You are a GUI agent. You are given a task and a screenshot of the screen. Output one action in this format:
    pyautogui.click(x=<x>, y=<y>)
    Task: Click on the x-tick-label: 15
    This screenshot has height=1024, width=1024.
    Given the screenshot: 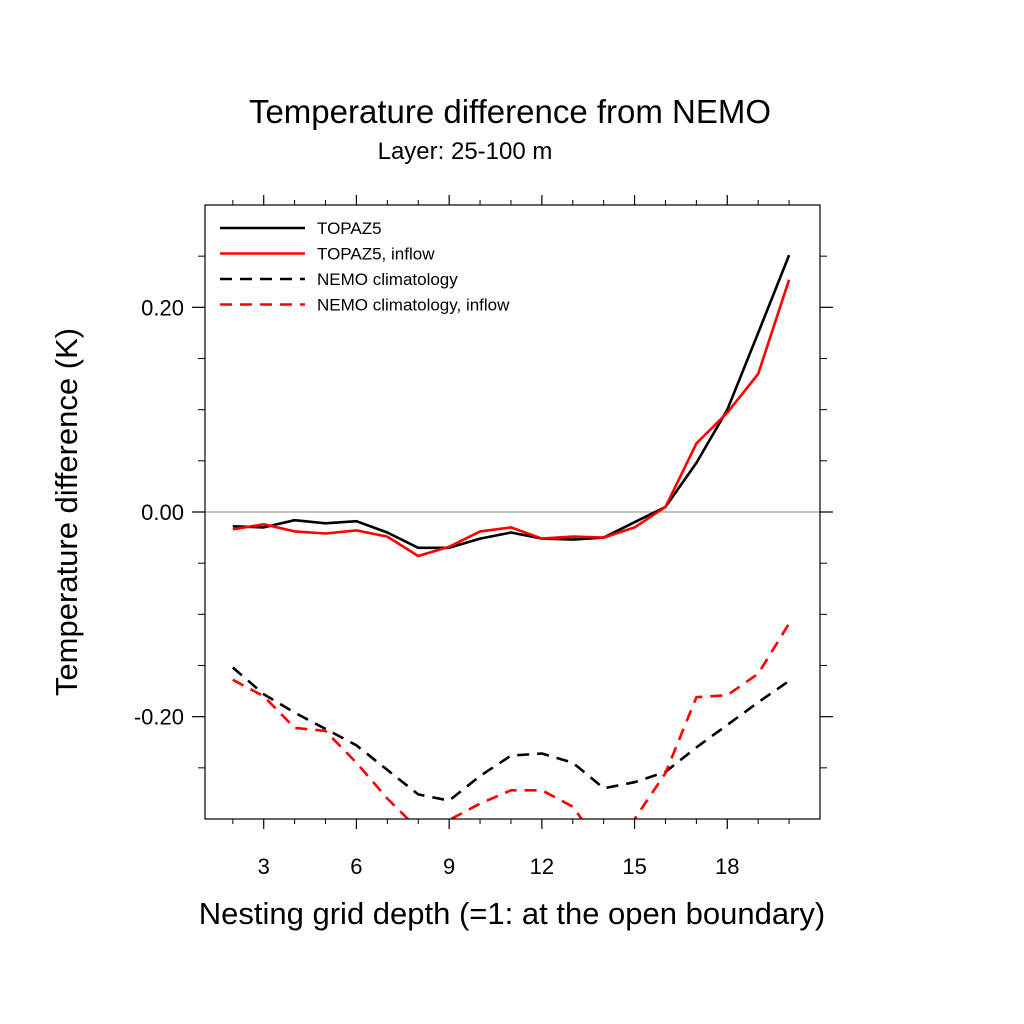 What is the action you would take?
    pyautogui.click(x=634, y=866)
    